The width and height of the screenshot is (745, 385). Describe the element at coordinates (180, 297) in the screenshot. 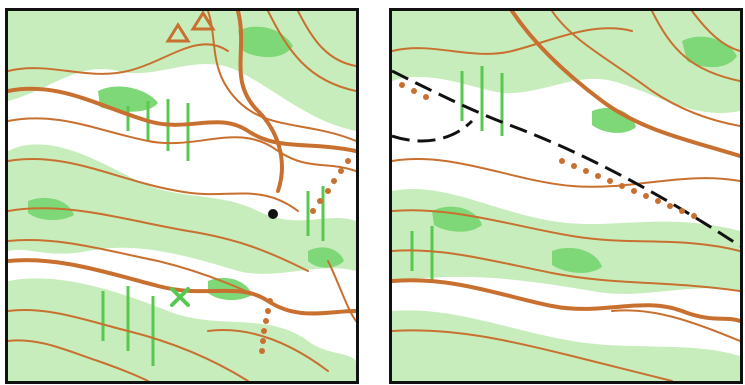

I see `green-x-icon` at that location.